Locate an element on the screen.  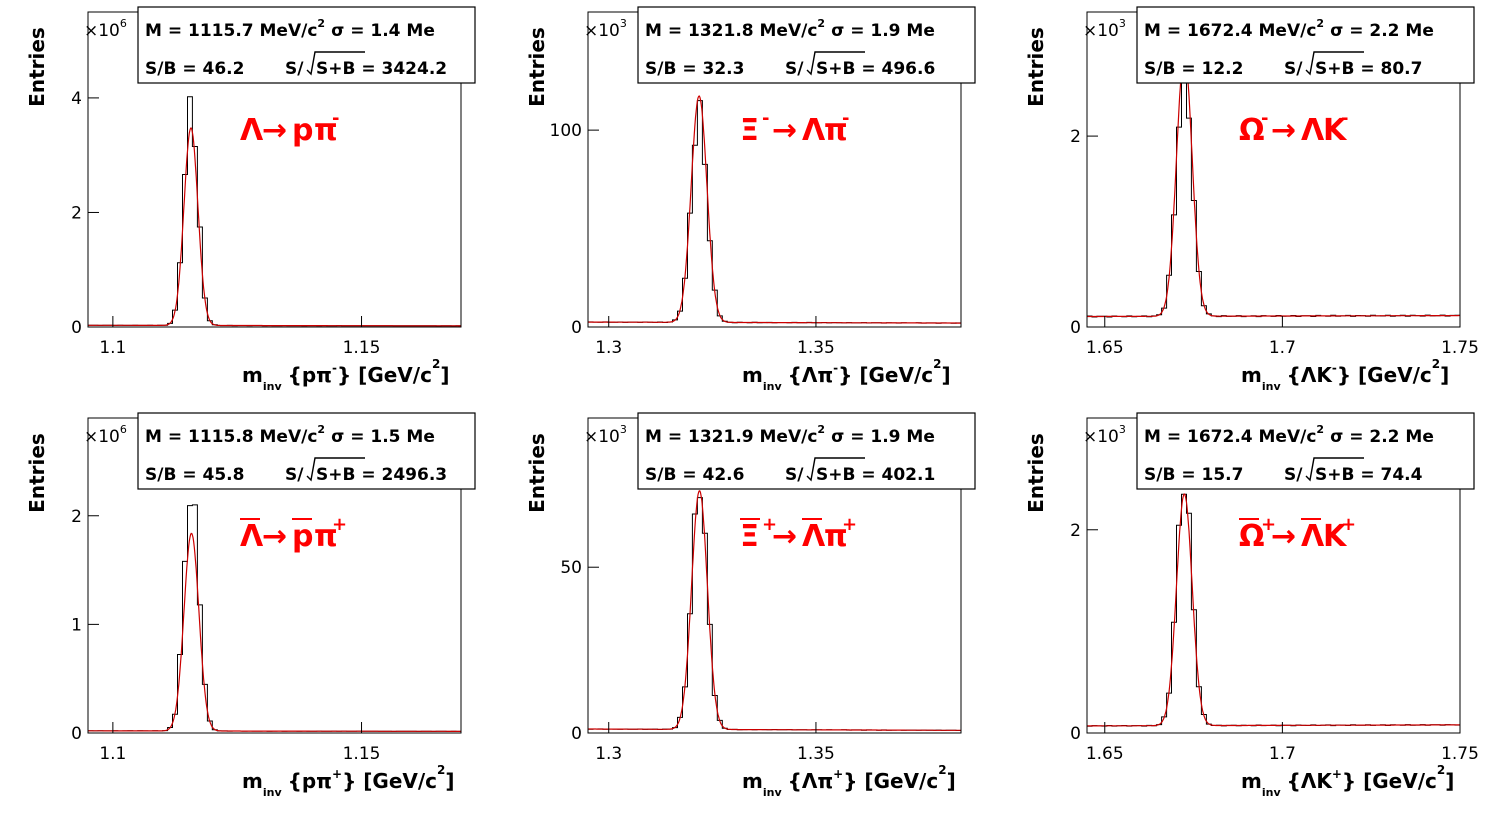
decay-label: Ω+→ ΛK+ is located at coordinates (1297, 534).